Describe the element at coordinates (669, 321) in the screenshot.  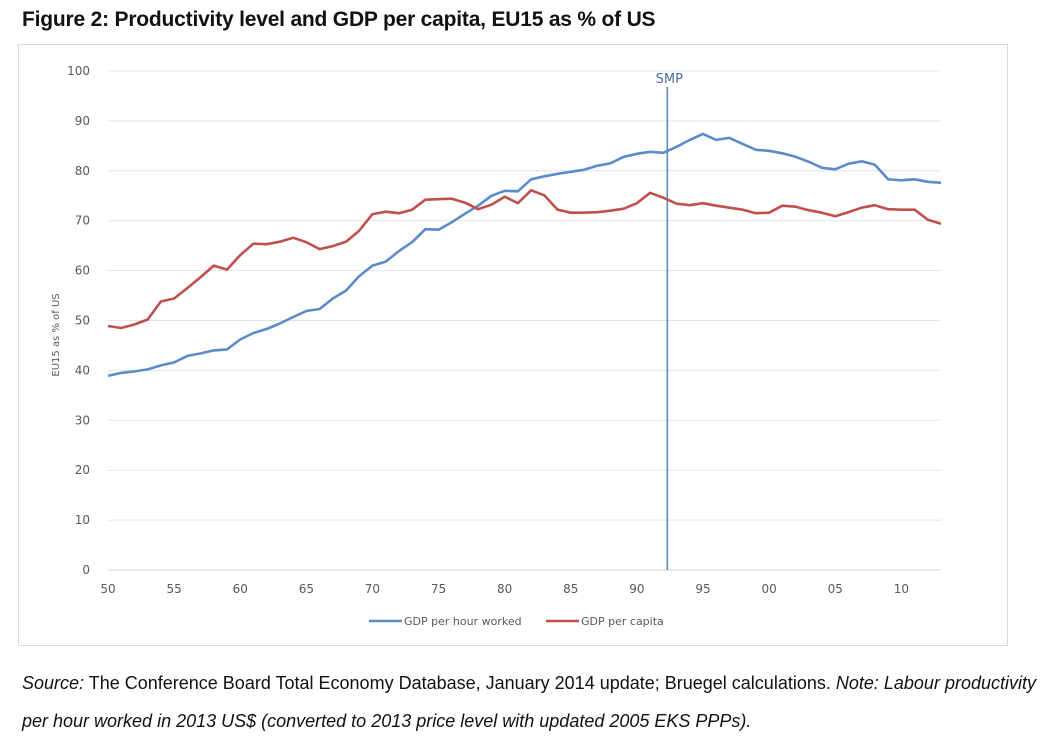
I see `smp-annotation: SMP` at that location.